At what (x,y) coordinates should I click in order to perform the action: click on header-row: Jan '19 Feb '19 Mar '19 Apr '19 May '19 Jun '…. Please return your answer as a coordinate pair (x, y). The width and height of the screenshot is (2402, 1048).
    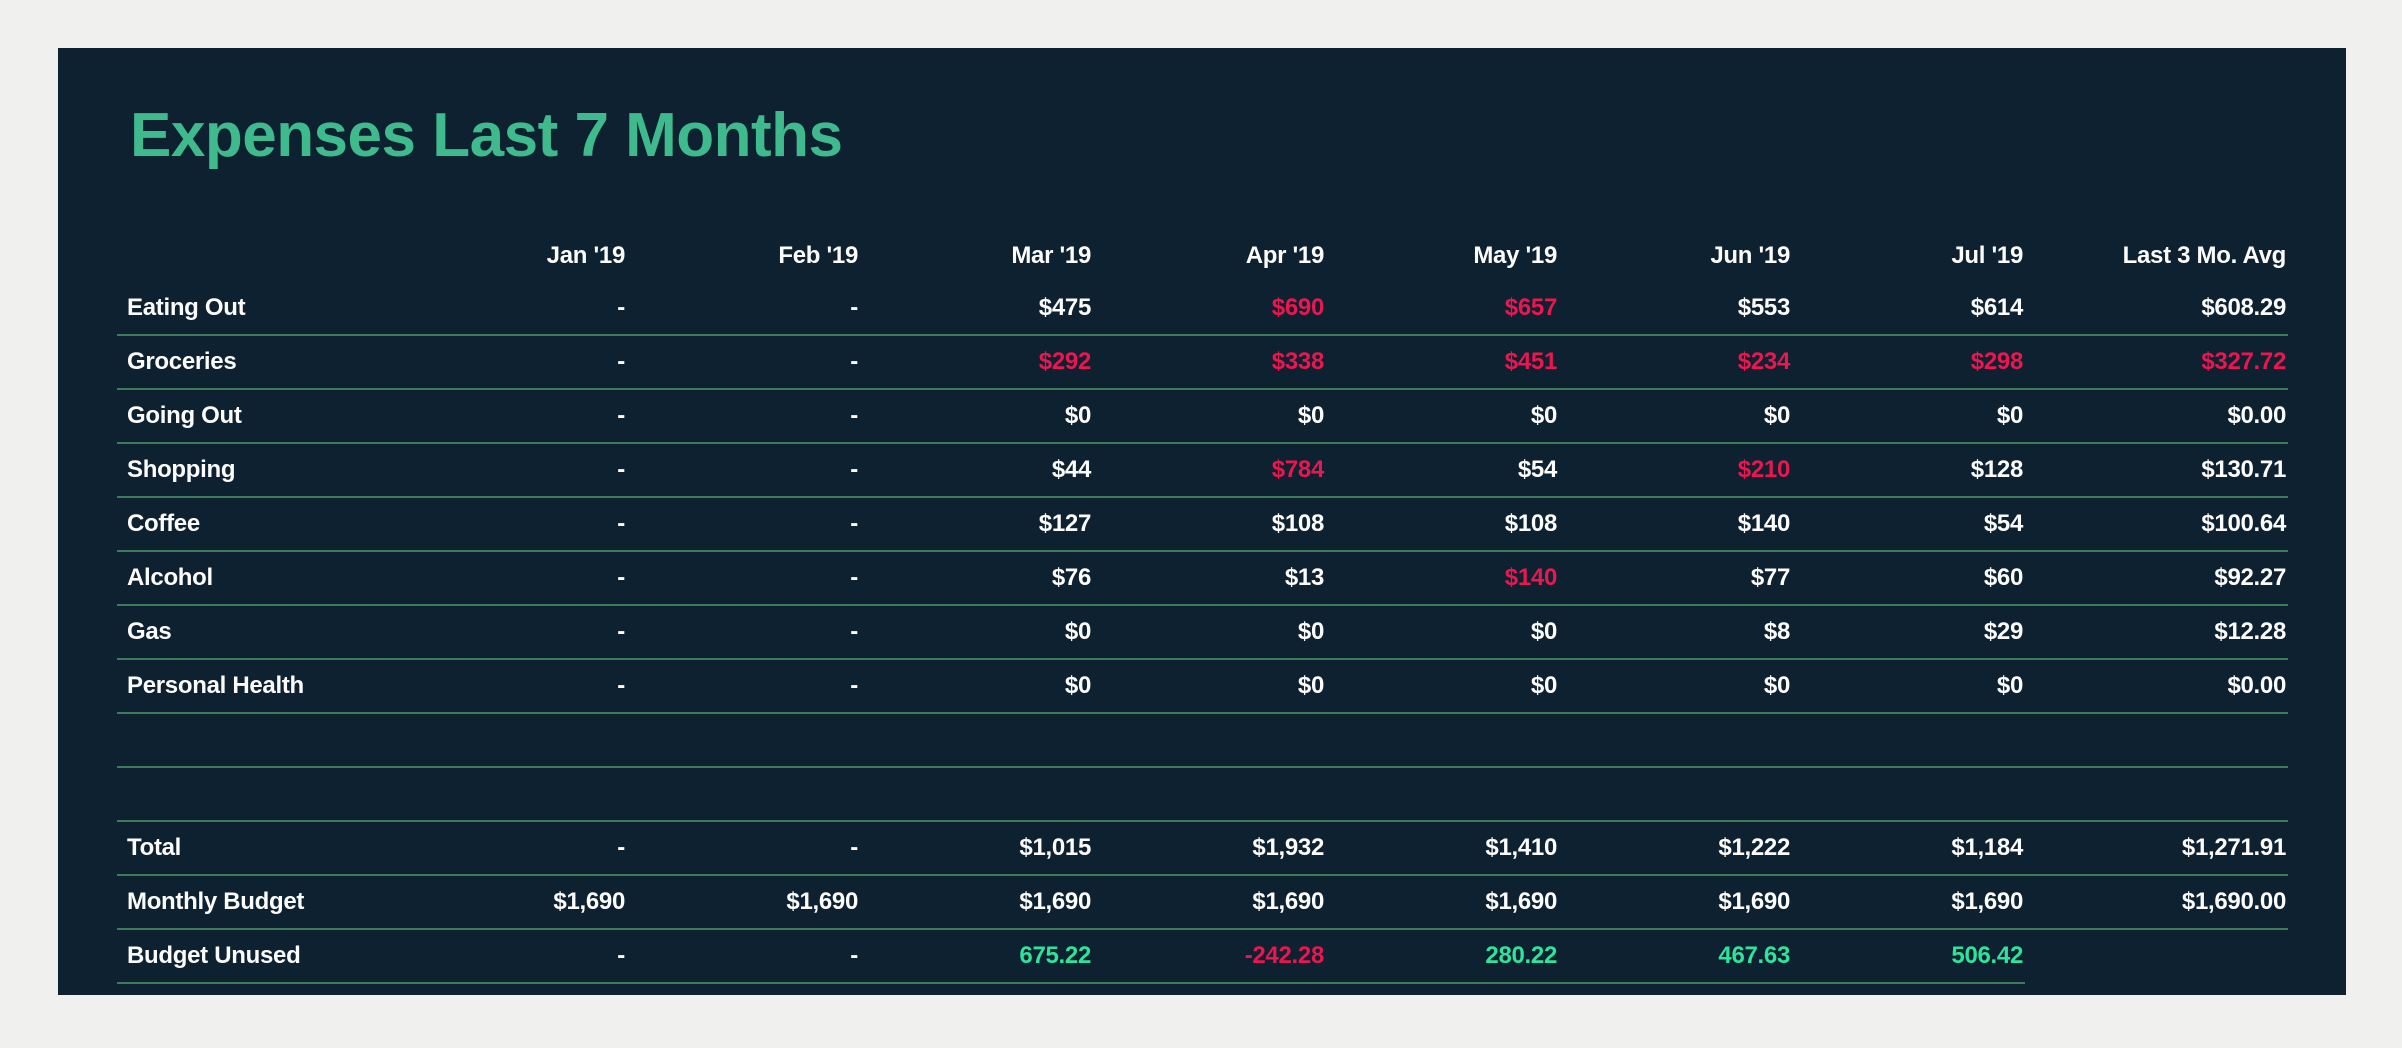
    Looking at the image, I should click on (1202, 256).